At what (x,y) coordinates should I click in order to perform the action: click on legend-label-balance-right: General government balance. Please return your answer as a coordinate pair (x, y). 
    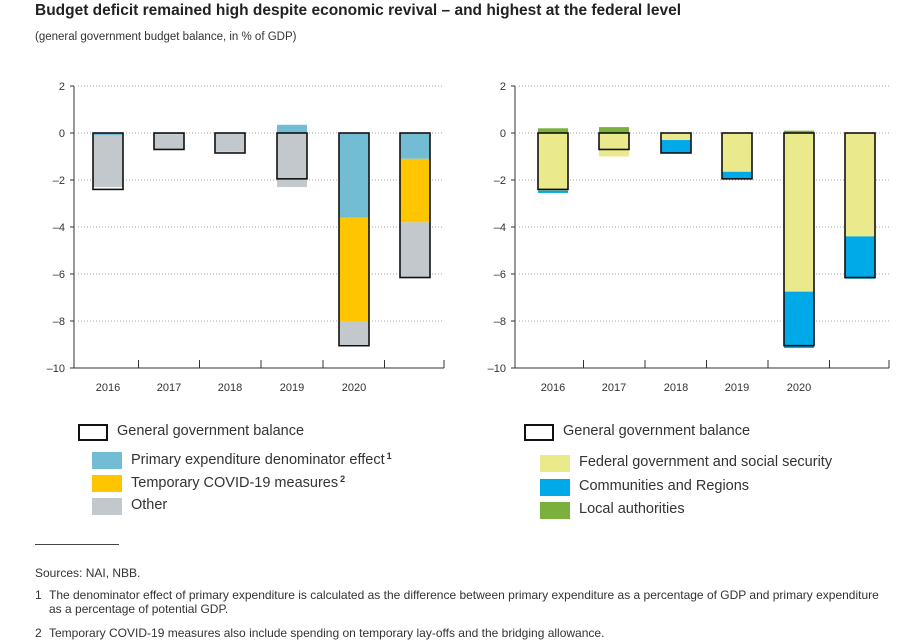
    Looking at the image, I should click on (657, 431).